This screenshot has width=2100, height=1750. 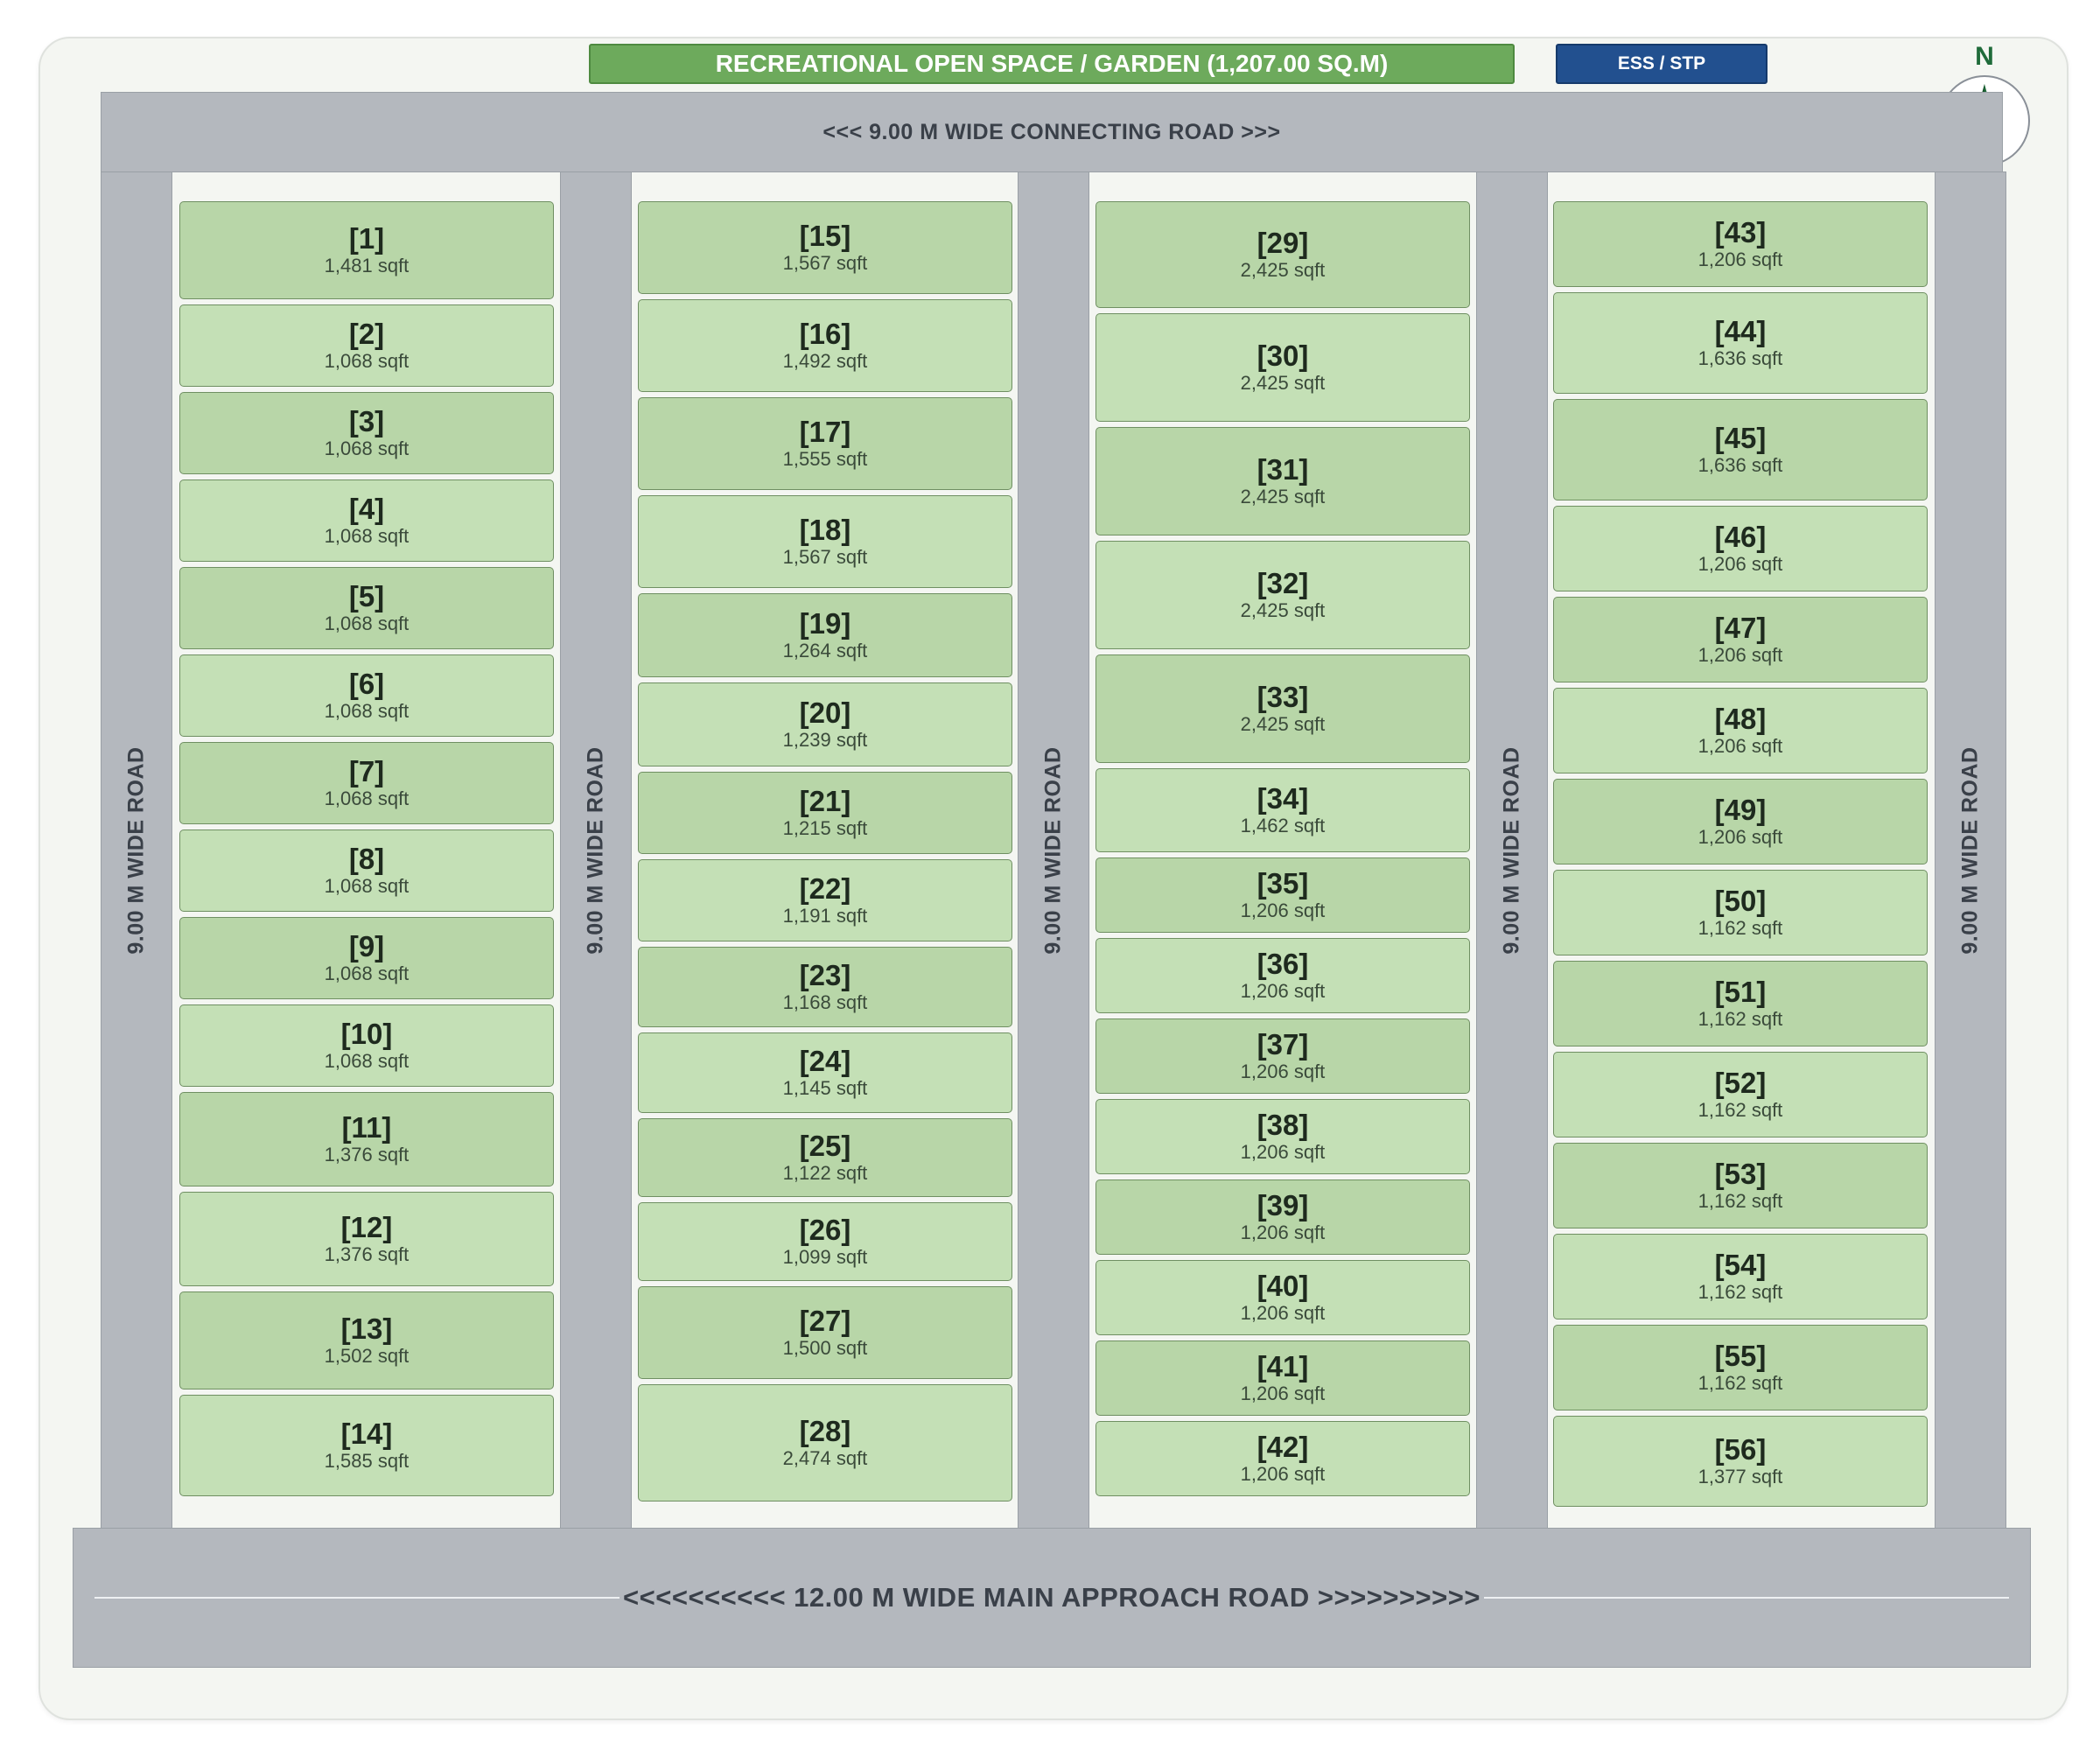 What do you see at coordinates (367, 265) in the screenshot?
I see `plot-area: 1,481 sqft` at bounding box center [367, 265].